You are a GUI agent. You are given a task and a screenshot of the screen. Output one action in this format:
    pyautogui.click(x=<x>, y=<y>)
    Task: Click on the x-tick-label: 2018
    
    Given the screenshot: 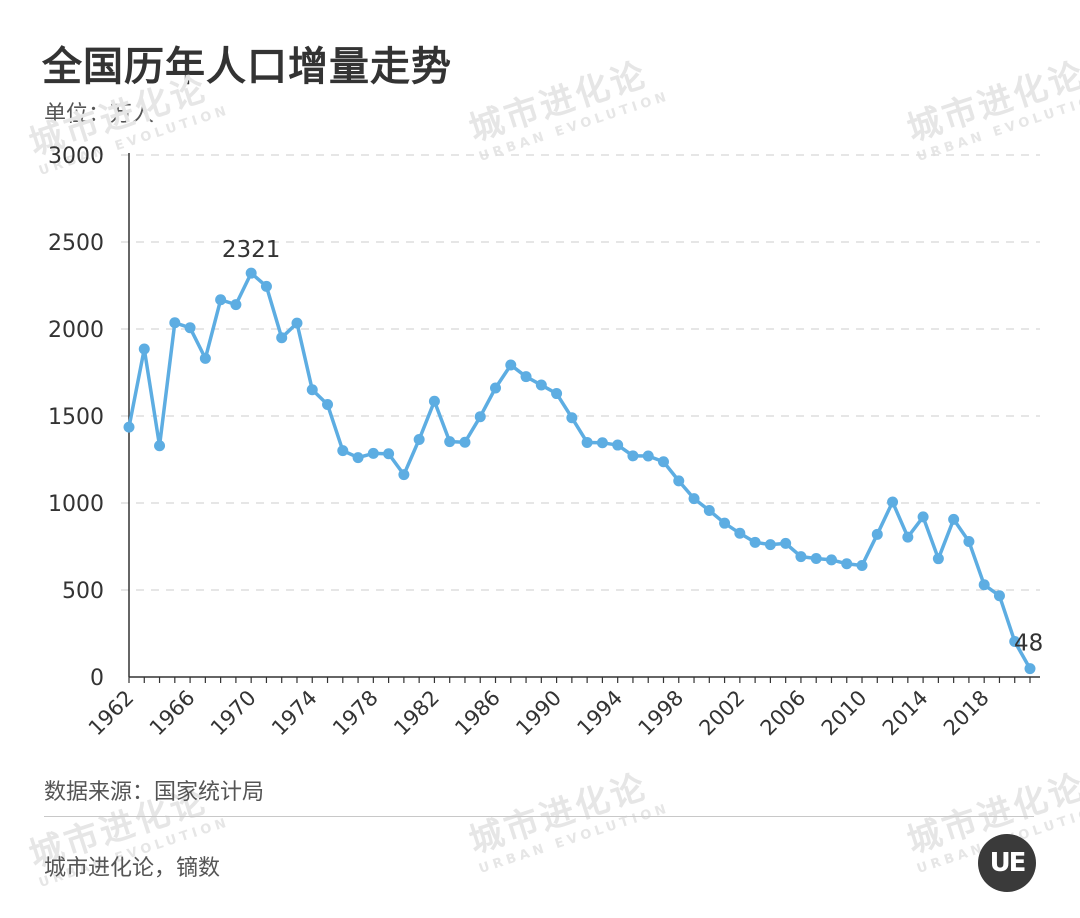 What is the action you would take?
    pyautogui.click(x=966, y=713)
    